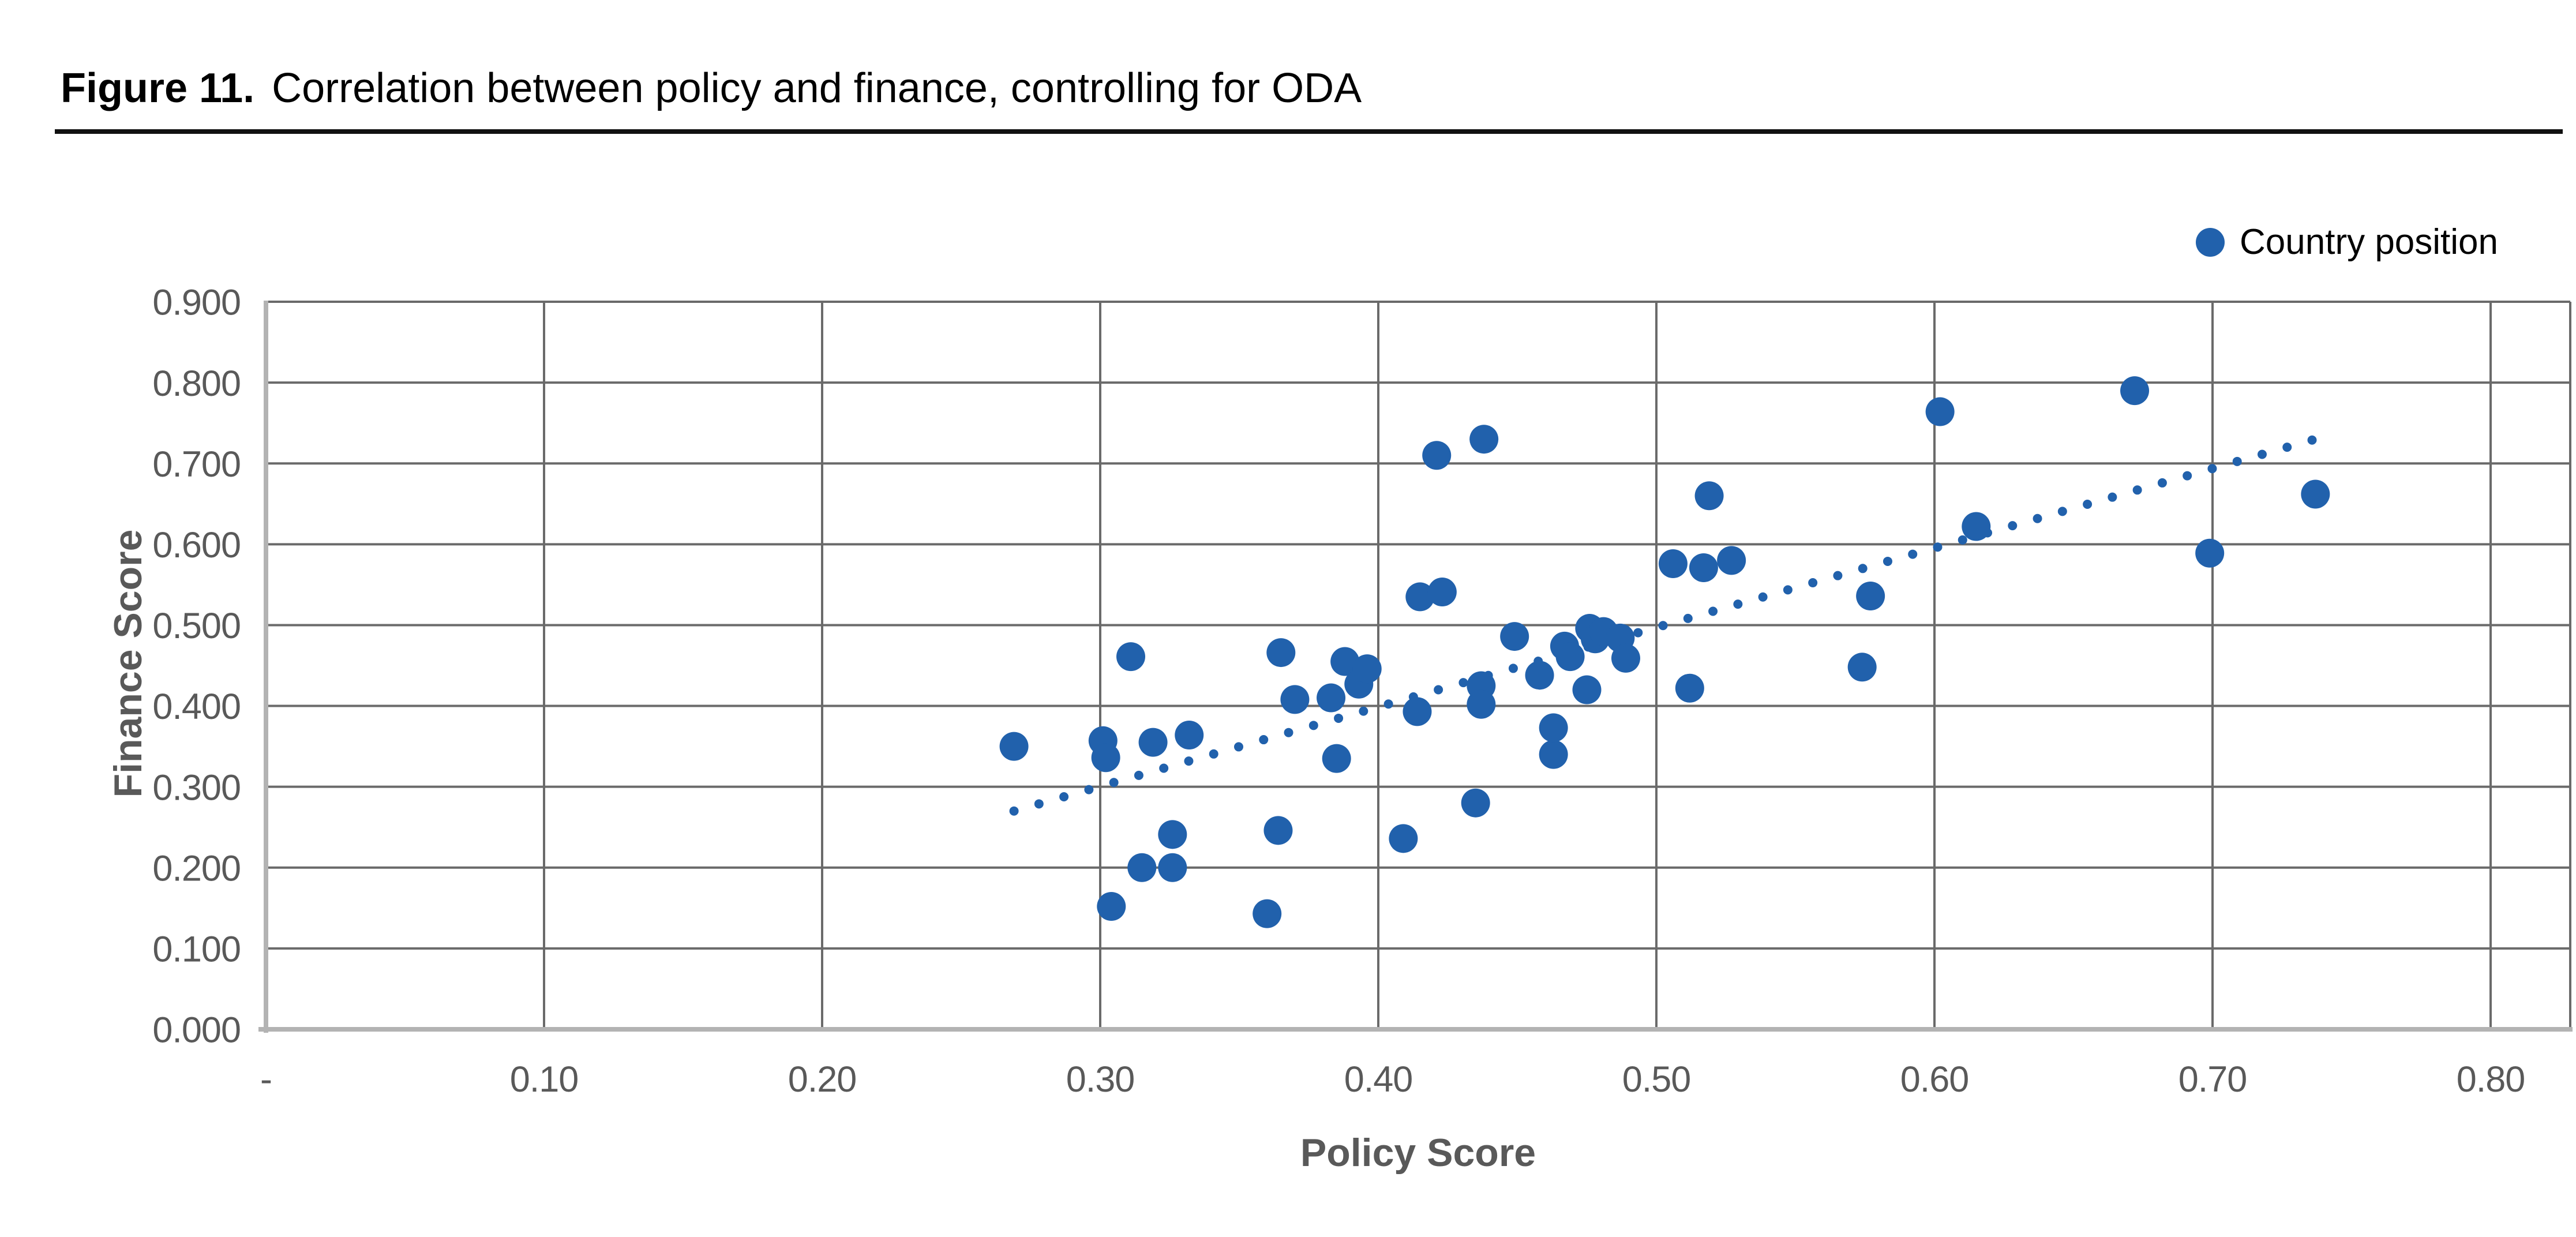 The image size is (2576, 1237). What do you see at coordinates (196, 869) in the screenshot?
I see `y-tick-label: 0.200` at bounding box center [196, 869].